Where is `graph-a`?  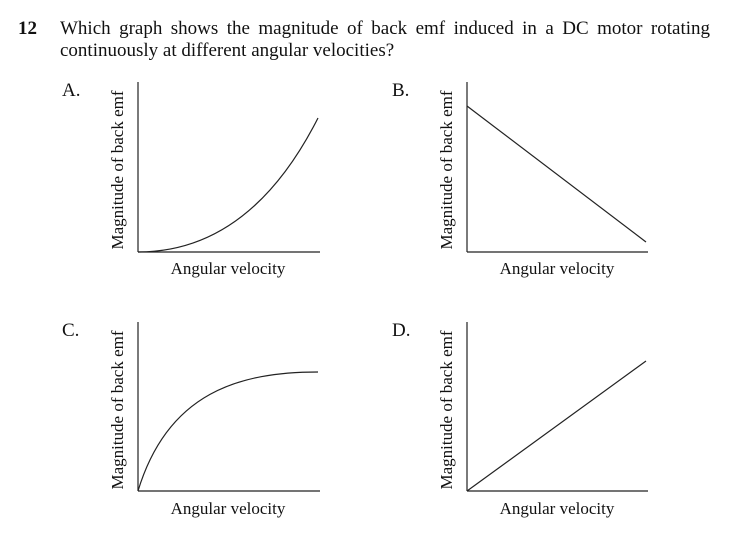 graph-a is located at coordinates (228, 167).